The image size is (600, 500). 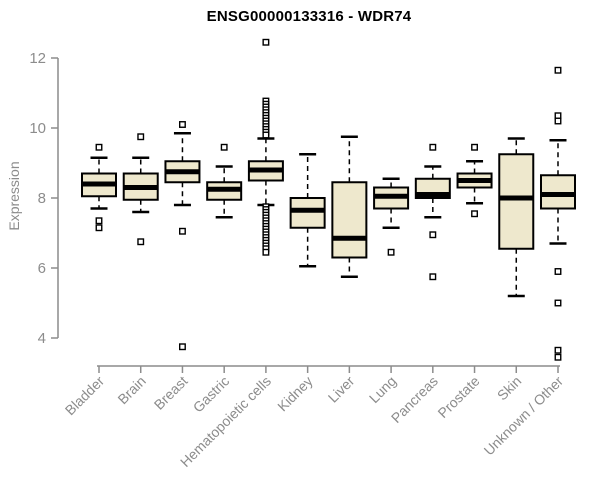 What do you see at coordinates (341, 389) in the screenshot?
I see `x-axis-category-label: Liver` at bounding box center [341, 389].